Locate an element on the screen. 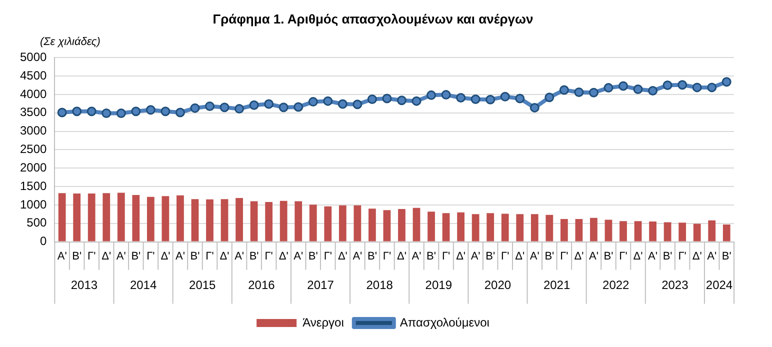 This screenshot has width=772, height=347. text: 2021 is located at coordinates (556, 285).